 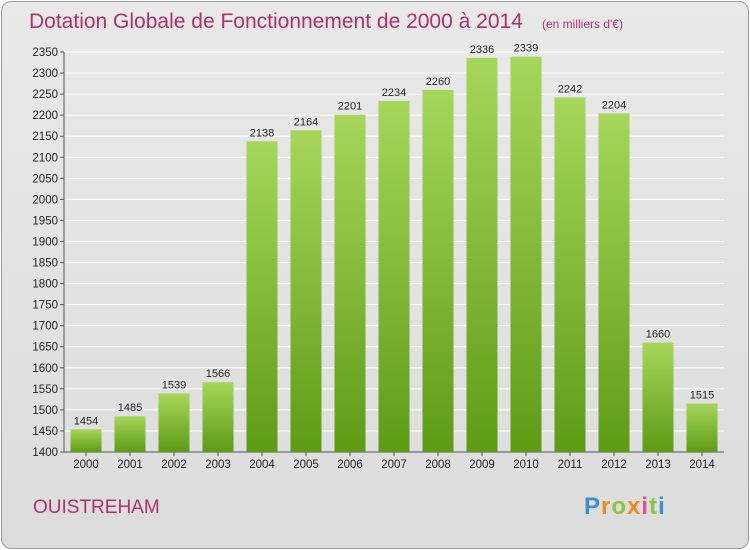 What do you see at coordinates (45, 116) in the screenshot?
I see `y-tick-label: 2200` at bounding box center [45, 116].